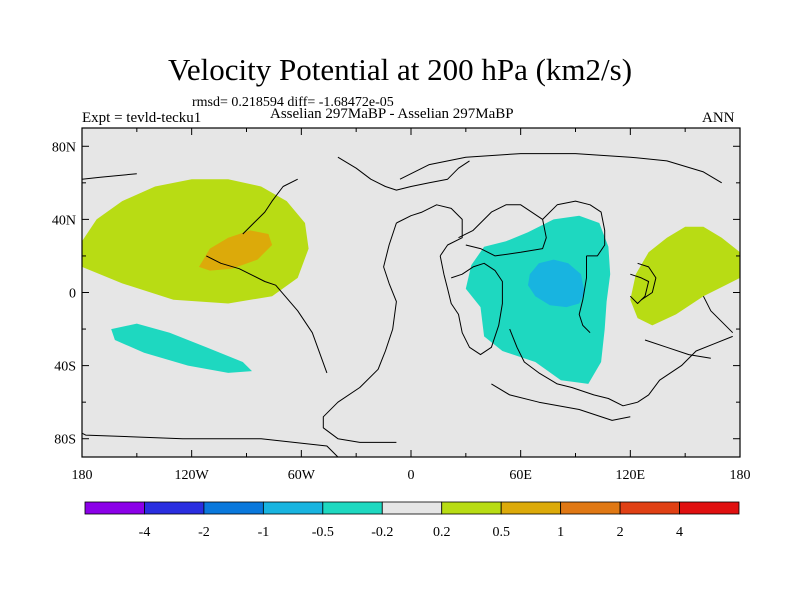 The image size is (800, 600). I want to click on colorbar-label: 2, so click(620, 532).